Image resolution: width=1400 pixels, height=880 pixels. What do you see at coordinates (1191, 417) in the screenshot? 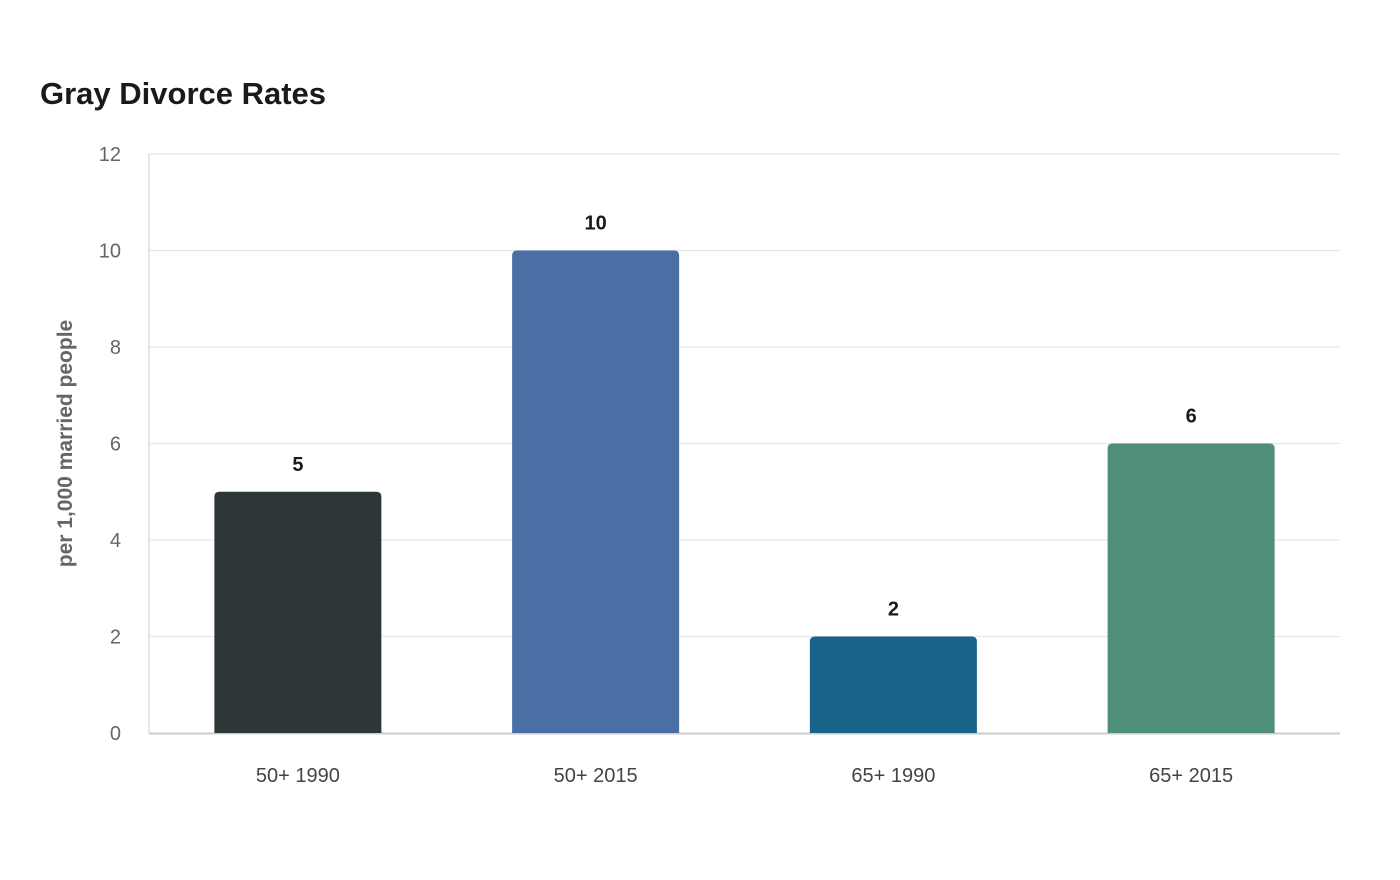
I see `data-label: 6` at bounding box center [1191, 417].